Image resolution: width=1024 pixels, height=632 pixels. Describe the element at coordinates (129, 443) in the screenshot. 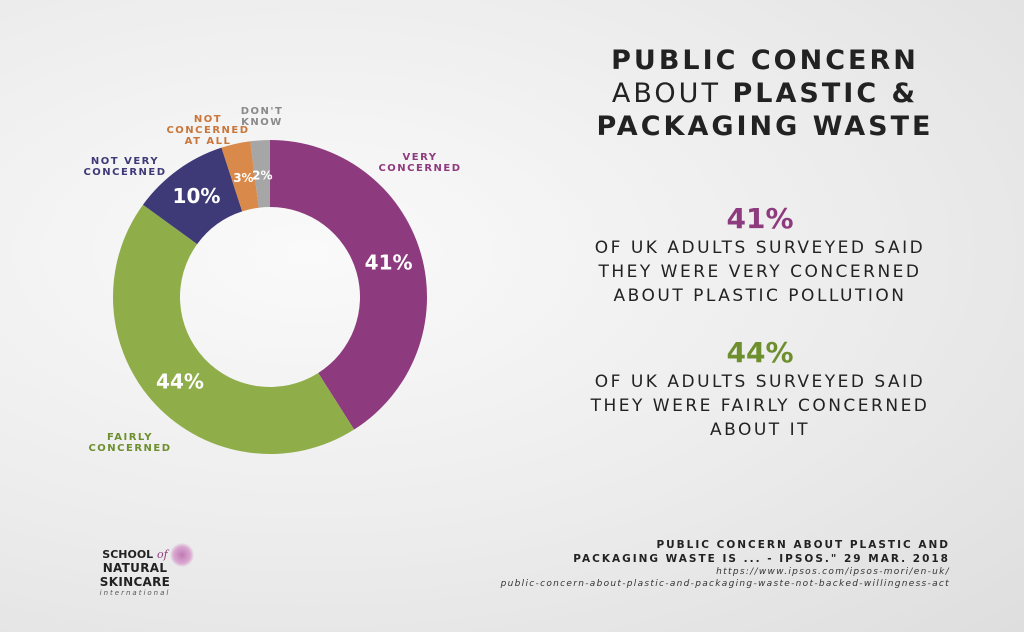

I see `donut-category-label: FAIRLY CONCERNED` at that location.